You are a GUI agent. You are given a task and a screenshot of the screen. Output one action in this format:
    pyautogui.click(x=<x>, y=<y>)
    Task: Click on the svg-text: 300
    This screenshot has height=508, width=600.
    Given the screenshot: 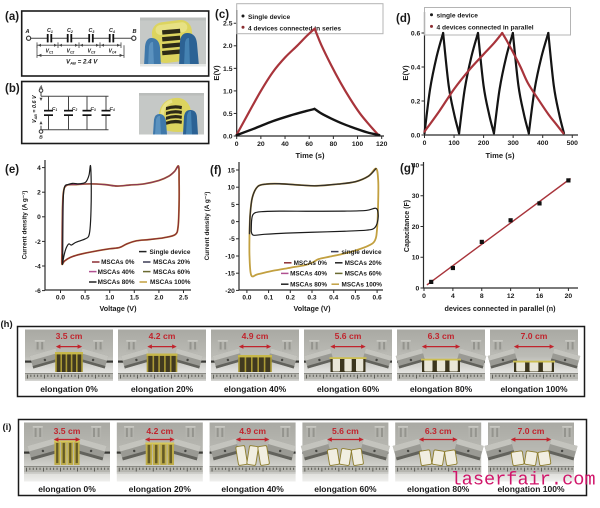 What is the action you would take?
    pyautogui.click(x=513, y=143)
    